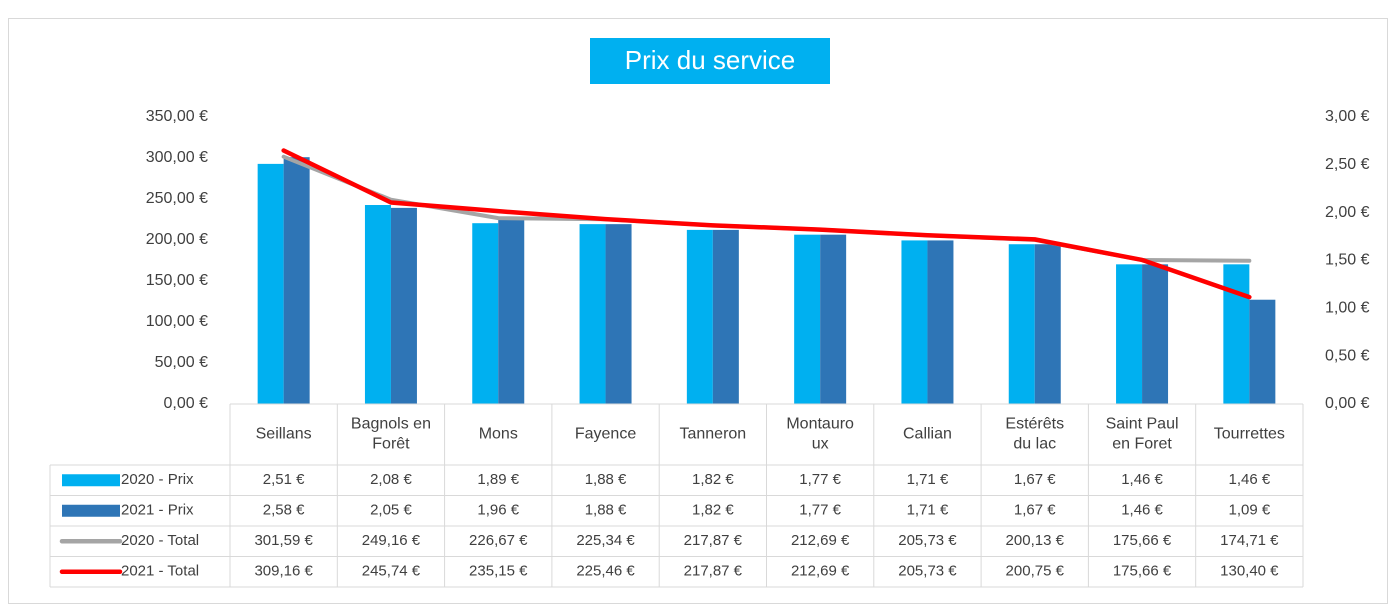 Image resolution: width=1396 pixels, height=616 pixels. I want to click on table-cell: 2,58 €, so click(284, 510).